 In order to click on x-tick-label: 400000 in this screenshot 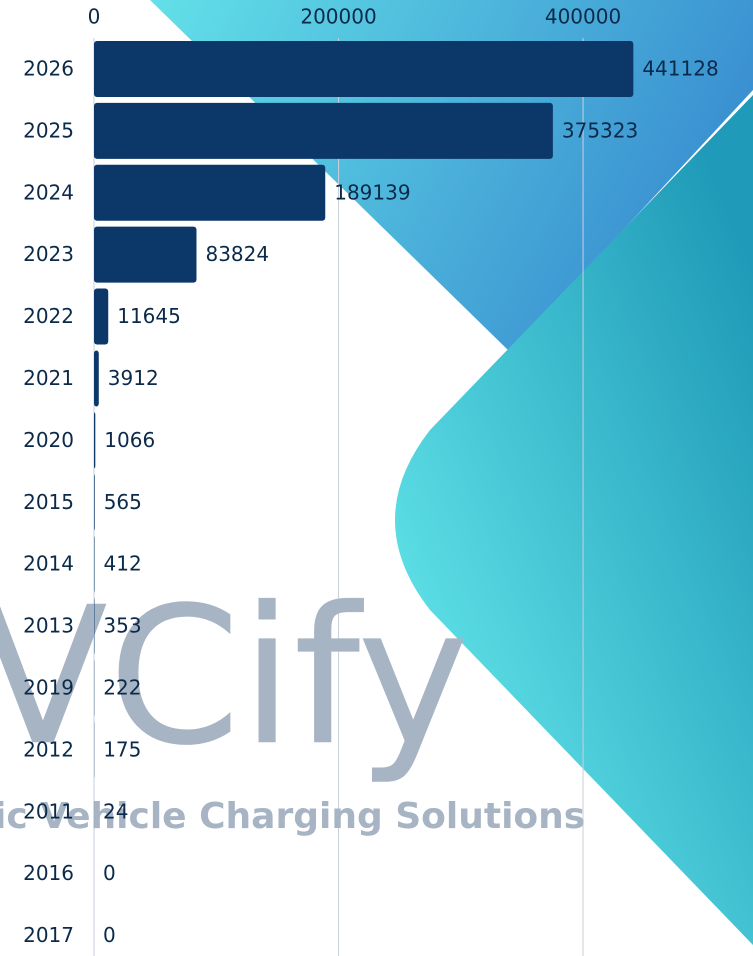, I will do `click(583, 17)`.